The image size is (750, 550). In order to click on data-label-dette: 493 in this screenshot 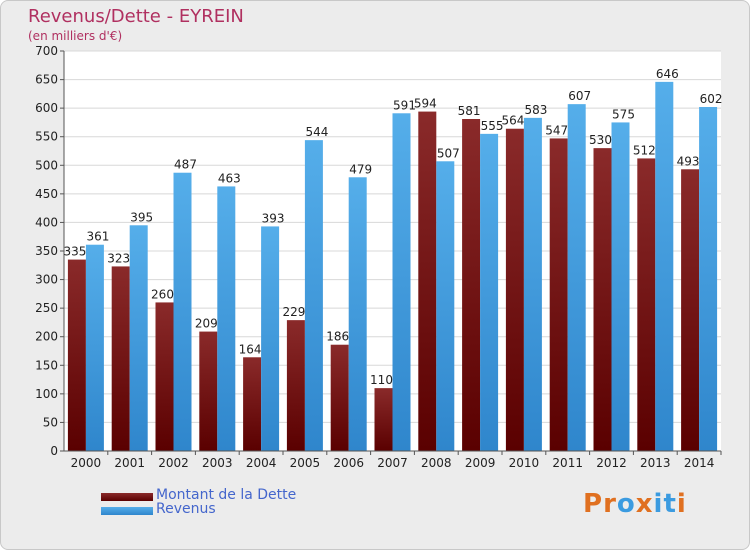, I will do `click(688, 161)`.